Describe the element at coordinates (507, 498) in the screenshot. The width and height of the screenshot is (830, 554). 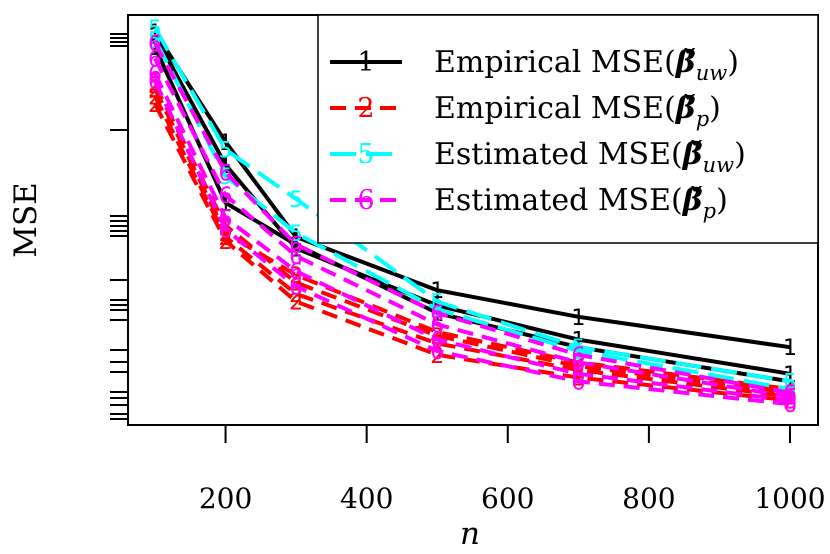
I see `x-tick-label: 600` at that location.